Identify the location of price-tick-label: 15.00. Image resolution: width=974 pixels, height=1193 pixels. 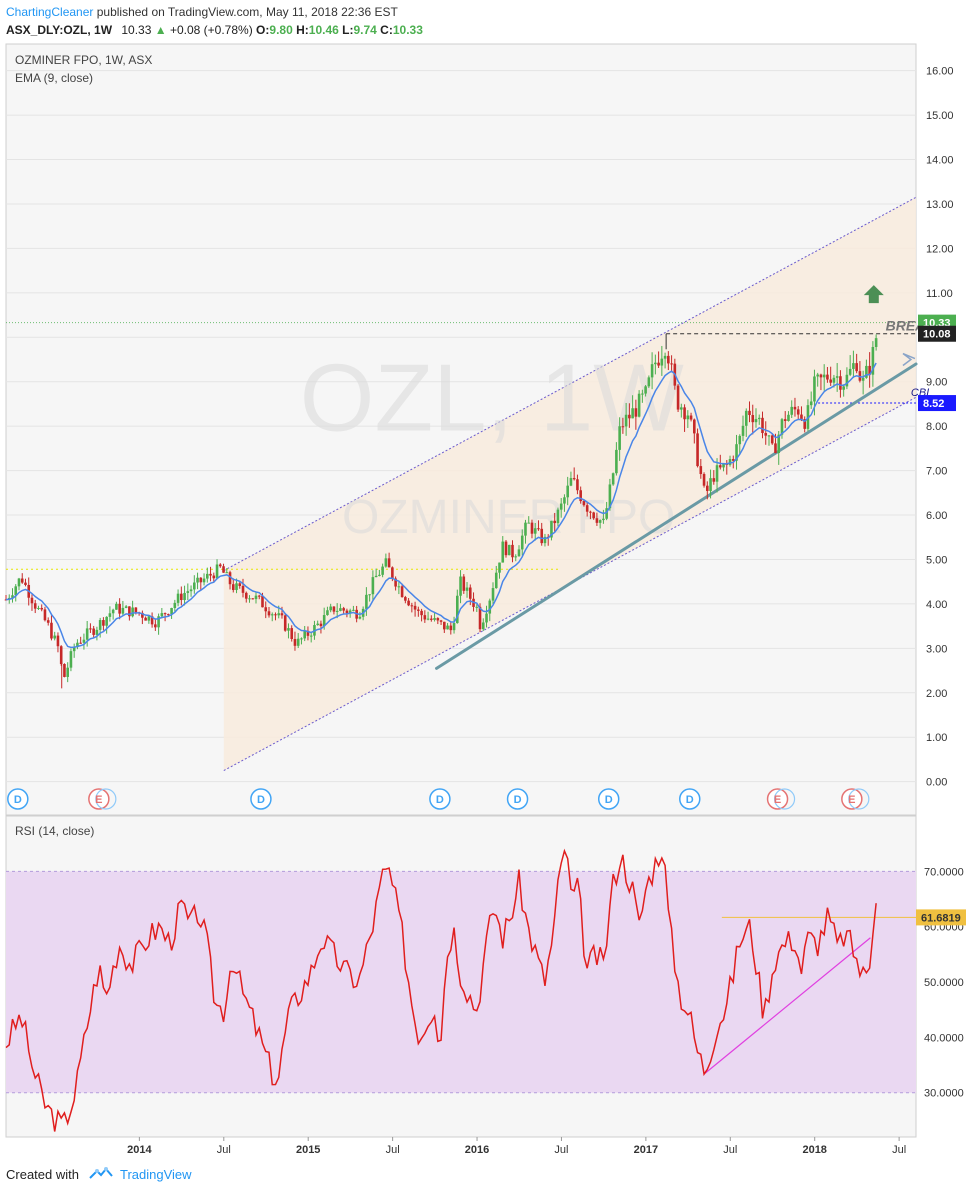
(940, 116).